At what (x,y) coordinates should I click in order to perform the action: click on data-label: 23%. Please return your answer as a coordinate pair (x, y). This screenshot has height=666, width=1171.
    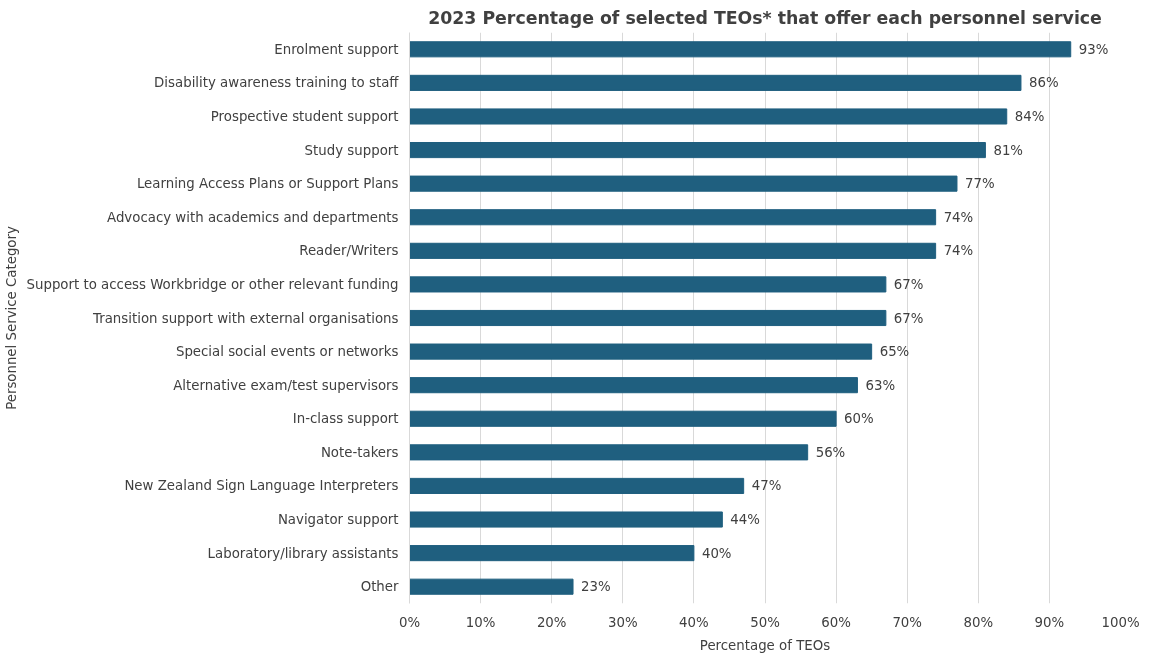
    Looking at the image, I should click on (596, 587).